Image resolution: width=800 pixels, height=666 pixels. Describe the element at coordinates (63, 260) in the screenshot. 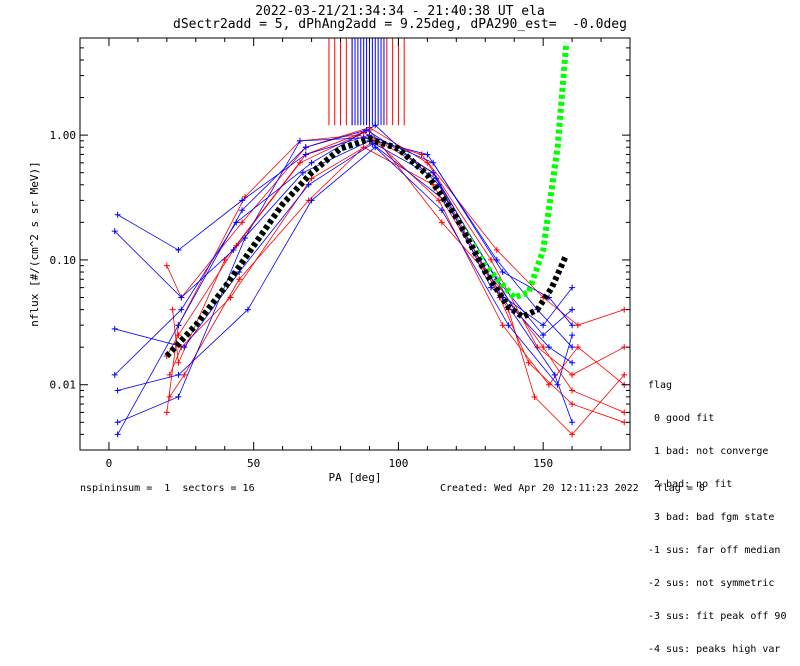

I see `y-tick-label: 0.10` at that location.